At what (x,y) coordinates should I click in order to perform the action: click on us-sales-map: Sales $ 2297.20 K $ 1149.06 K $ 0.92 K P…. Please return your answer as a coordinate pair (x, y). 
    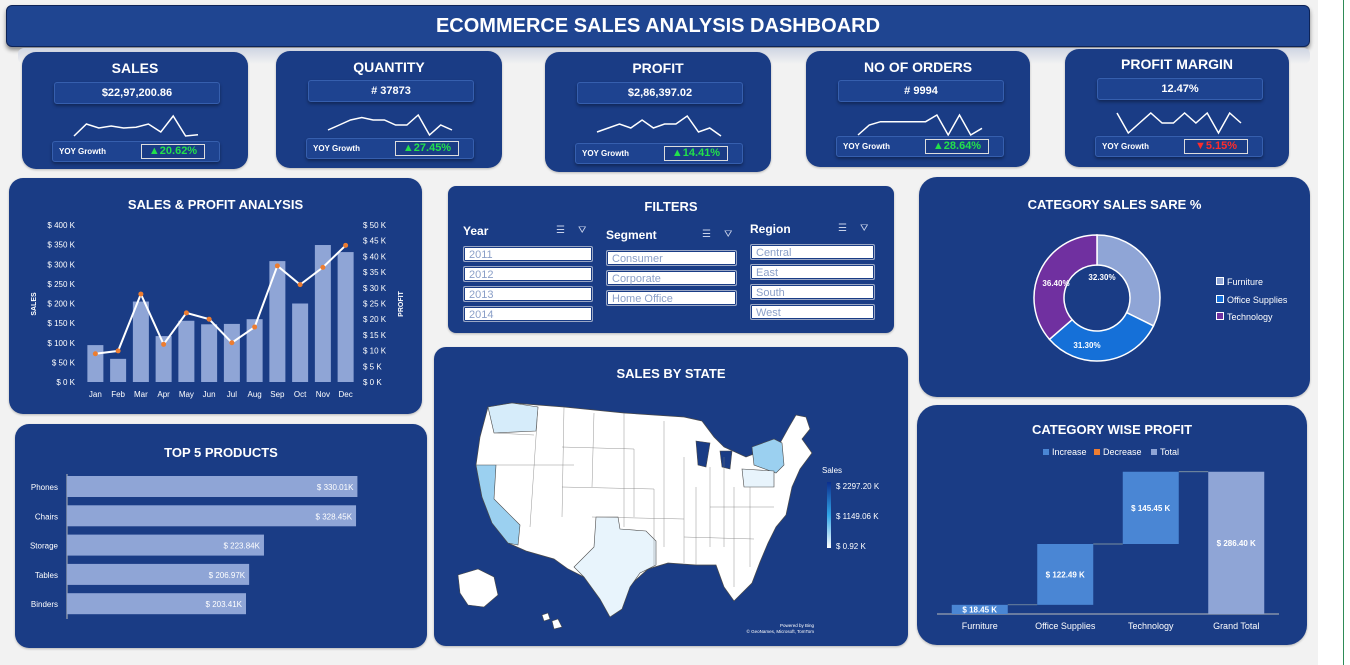
    Looking at the image, I should click on (668, 518).